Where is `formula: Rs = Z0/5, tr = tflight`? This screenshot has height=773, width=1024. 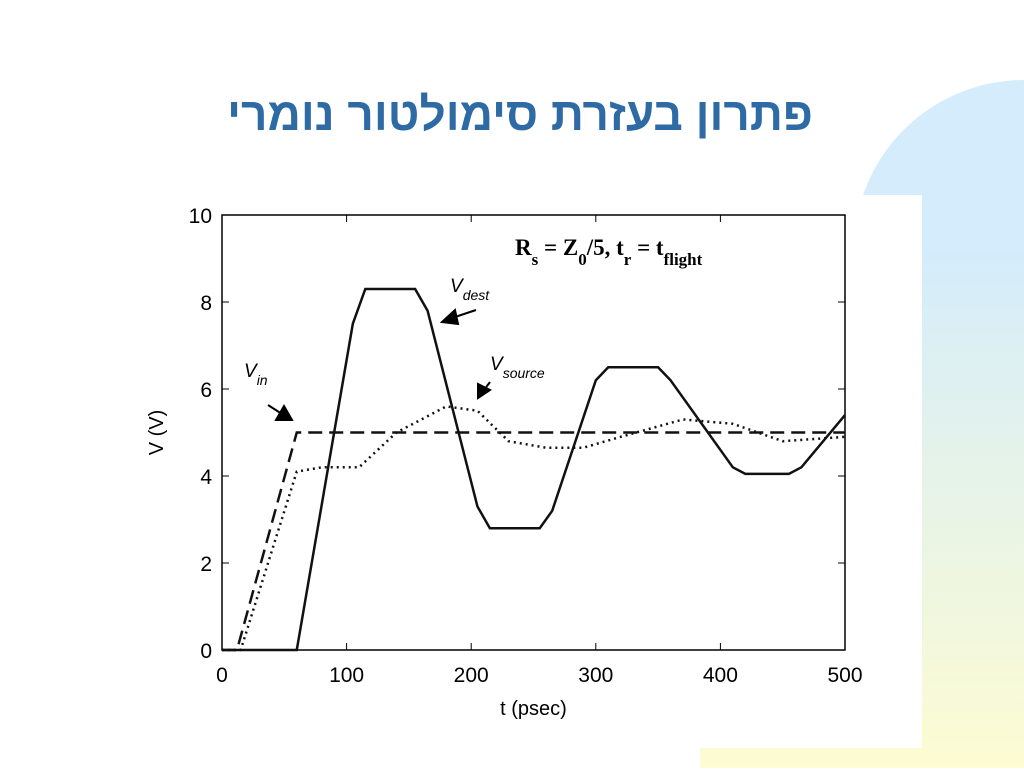 formula: Rs = Z0/5, tr = tflight is located at coordinates (609, 252).